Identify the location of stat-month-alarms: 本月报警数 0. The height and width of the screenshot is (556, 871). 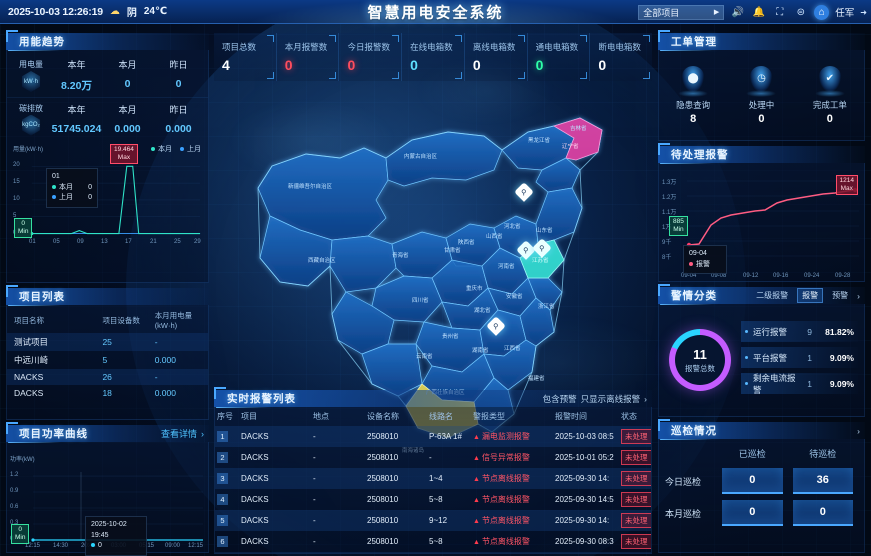
(307, 57).